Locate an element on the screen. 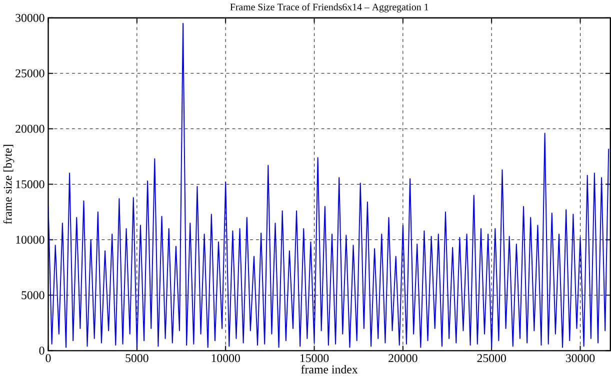 The height and width of the screenshot is (377, 611). y-tick-label: 10000 is located at coordinates (30, 240).